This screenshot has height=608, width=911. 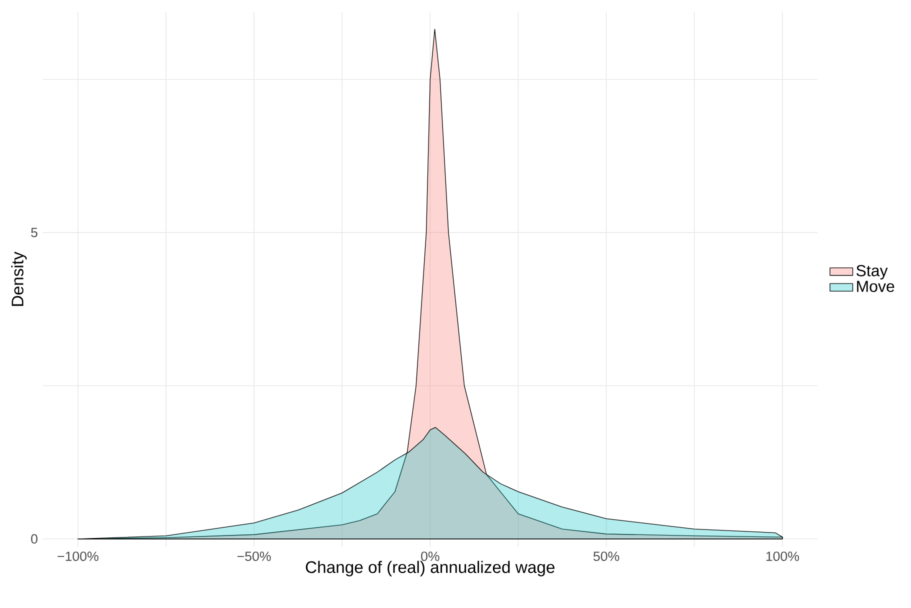 I want to click on y-tick-label: 0, so click(x=34, y=539).